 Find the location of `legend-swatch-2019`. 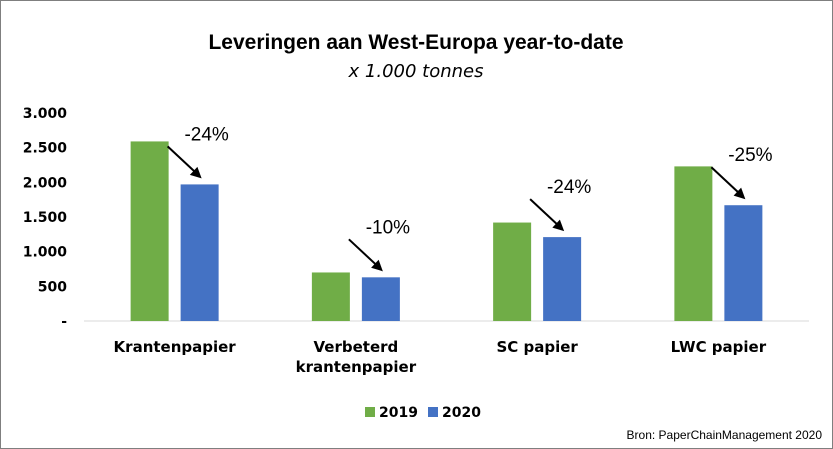

legend-swatch-2019 is located at coordinates (370, 412).